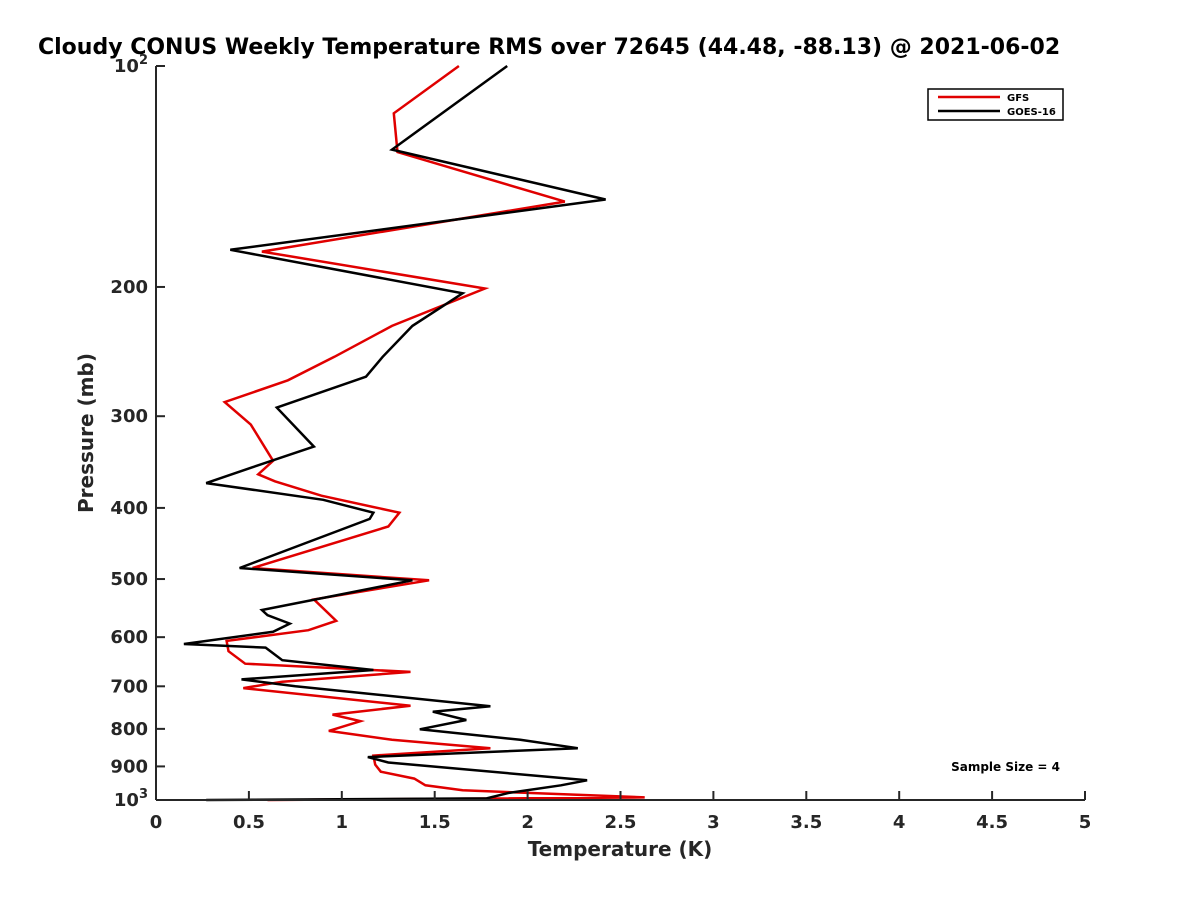 This screenshot has height=900, width=1200. What do you see at coordinates (129, 416) in the screenshot?
I see `y-tick-label: 300` at bounding box center [129, 416].